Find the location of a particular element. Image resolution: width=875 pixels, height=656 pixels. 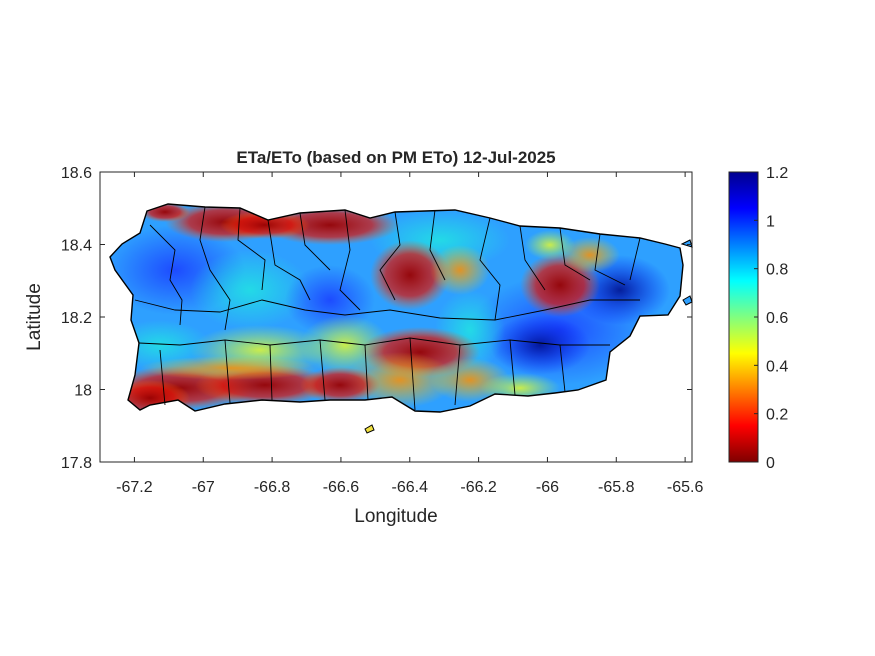

colorbar-tick-label: 0 is located at coordinates (770, 463).